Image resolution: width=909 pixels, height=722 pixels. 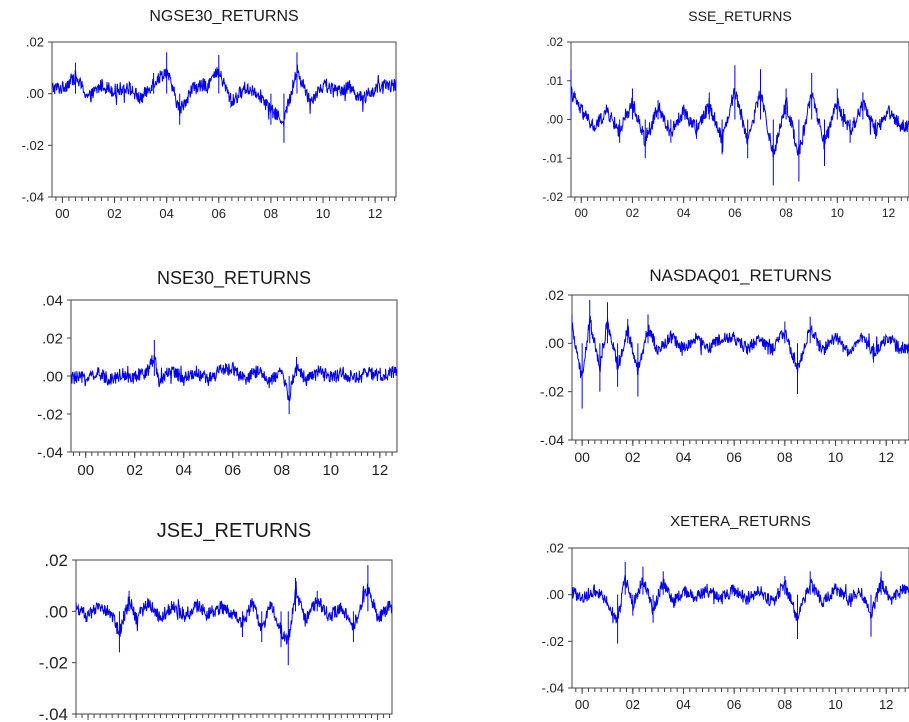 I want to click on y-tick-label: .01, so click(x=554, y=81).